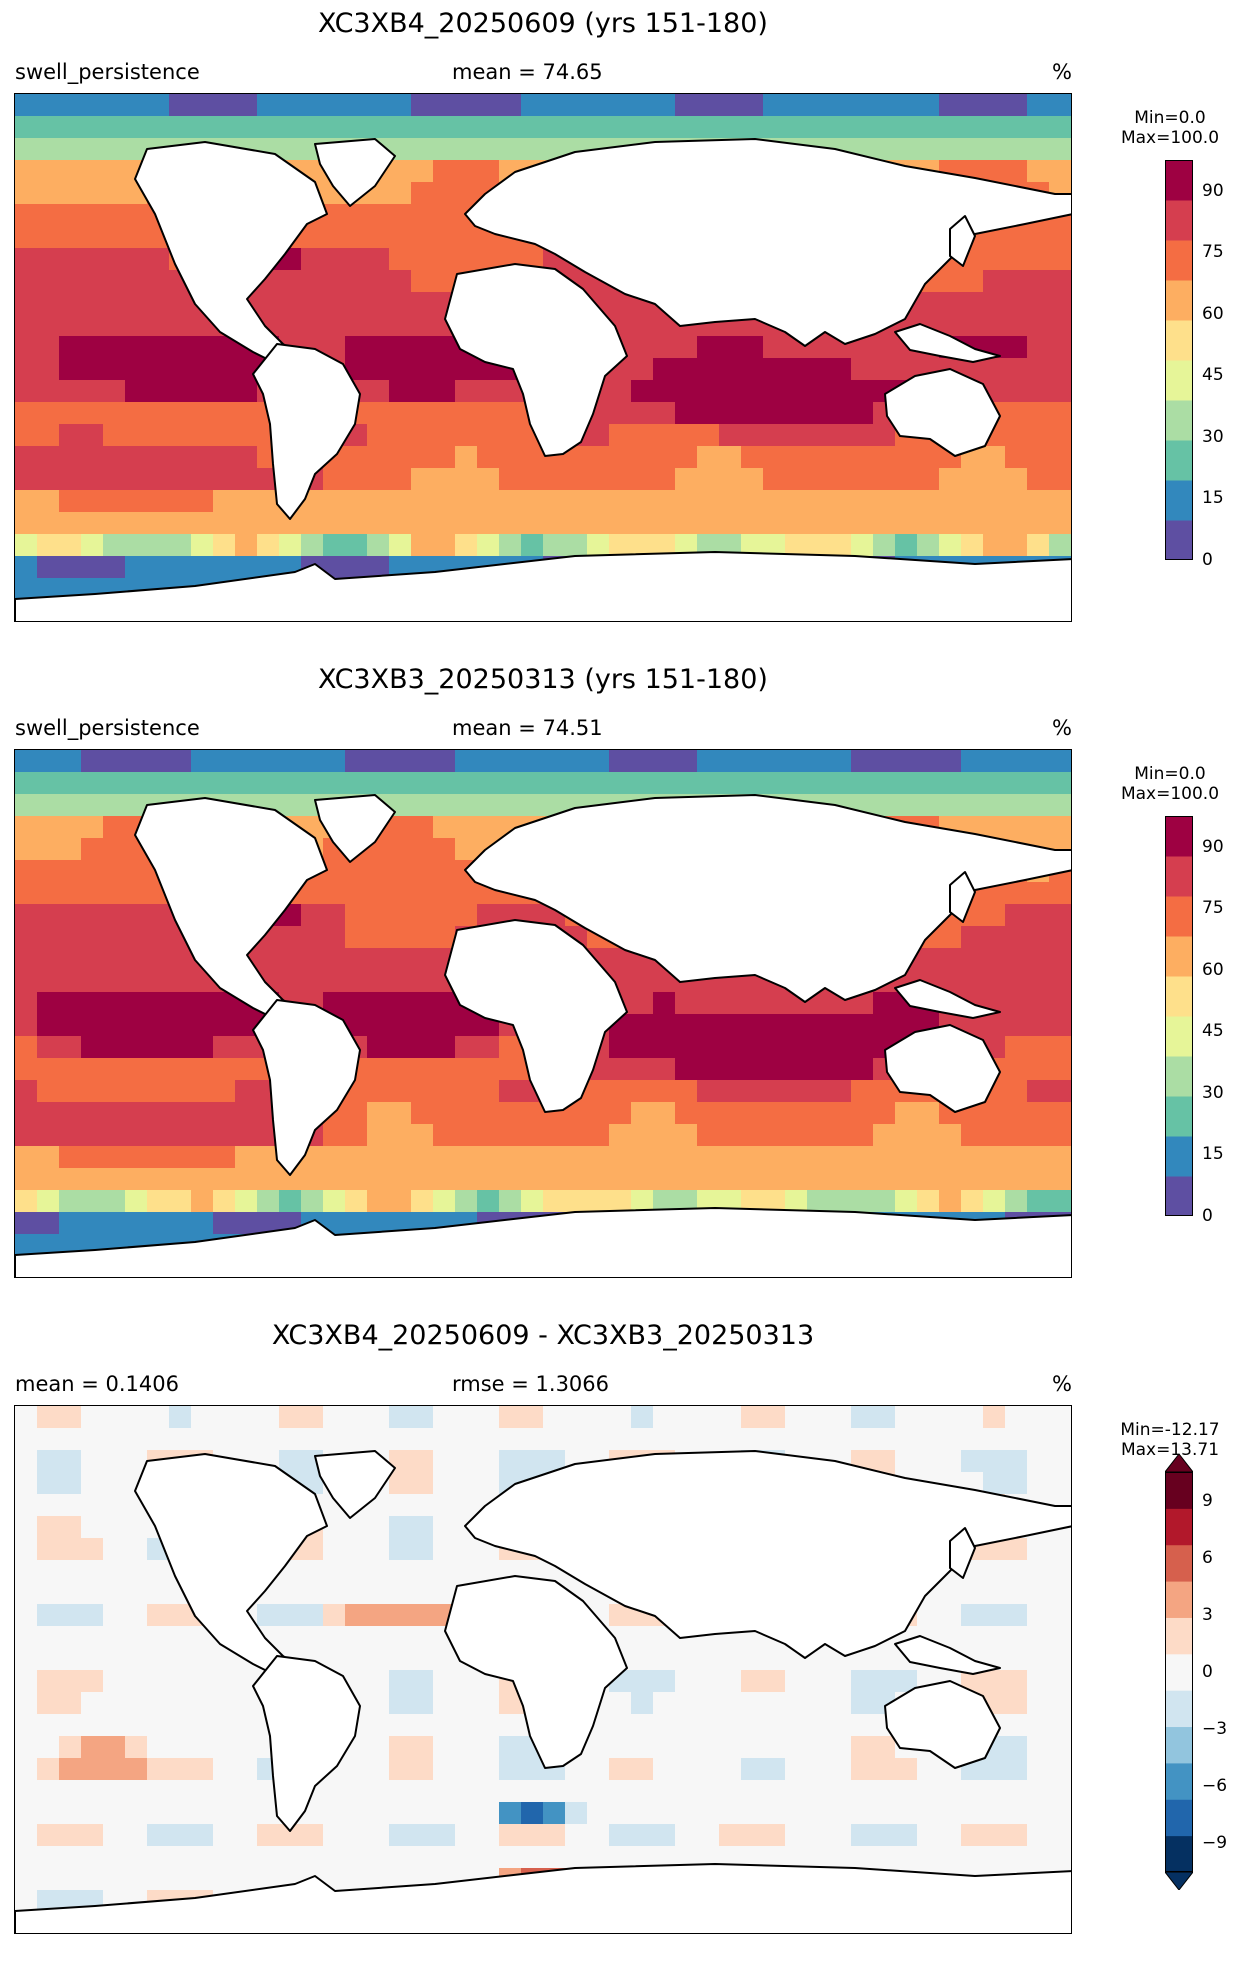 The width and height of the screenshot is (1245, 1962). Describe the element at coordinates (1207, 1557) in the screenshot. I see `colorbar-tick-label: 6` at that location.